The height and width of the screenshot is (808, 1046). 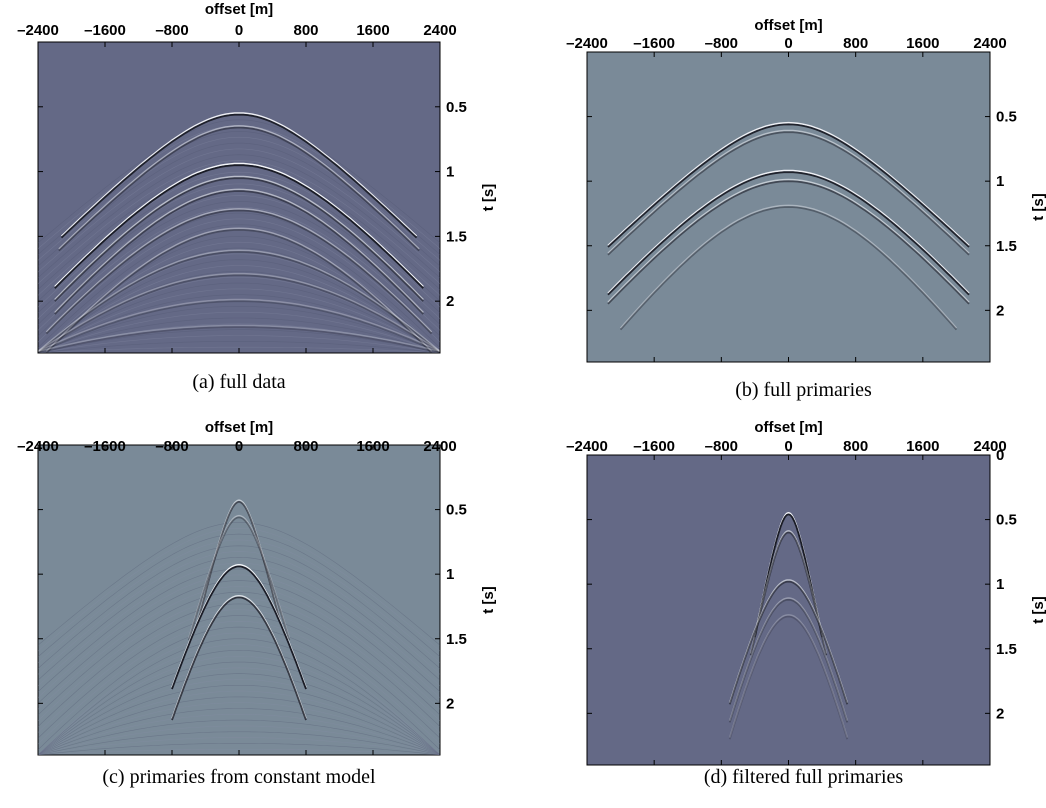 What do you see at coordinates (238, 382) in the screenshot?
I see `panel-caption: (a) full data` at bounding box center [238, 382].